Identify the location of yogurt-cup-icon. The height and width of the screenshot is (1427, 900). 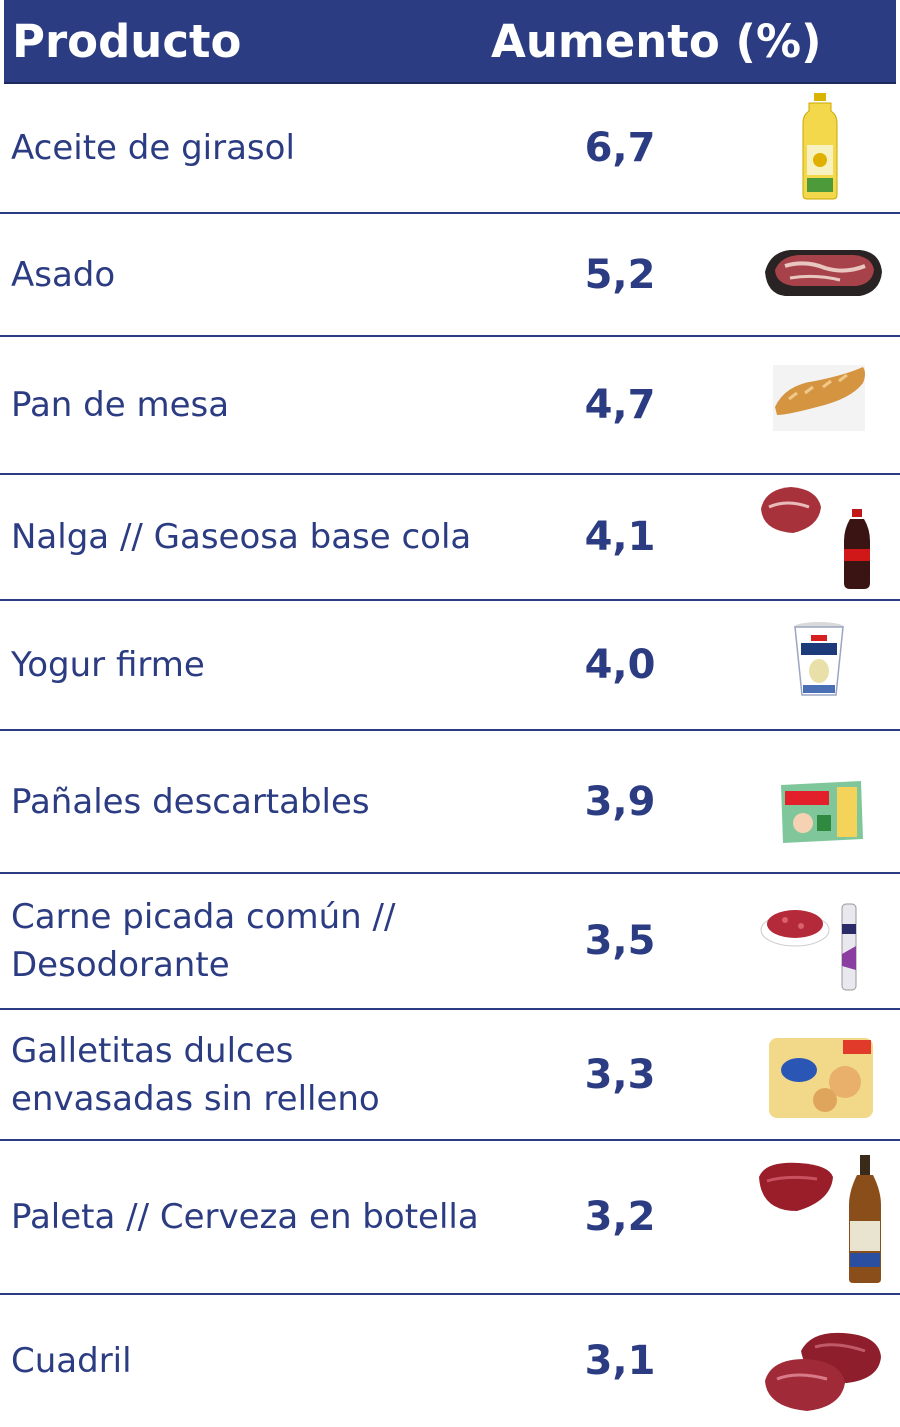
(820, 665).